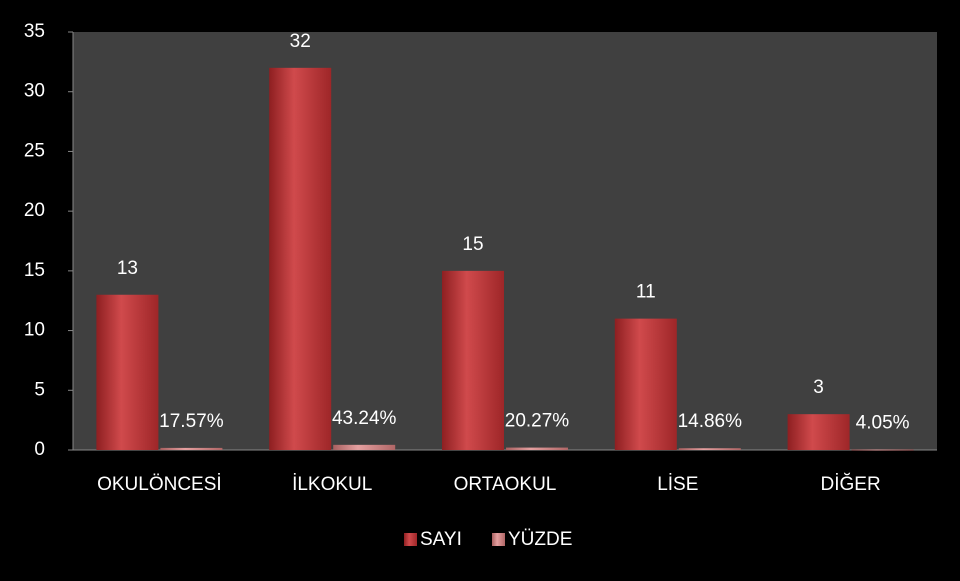 The width and height of the screenshot is (960, 581). I want to click on data-label: 15, so click(472, 244).